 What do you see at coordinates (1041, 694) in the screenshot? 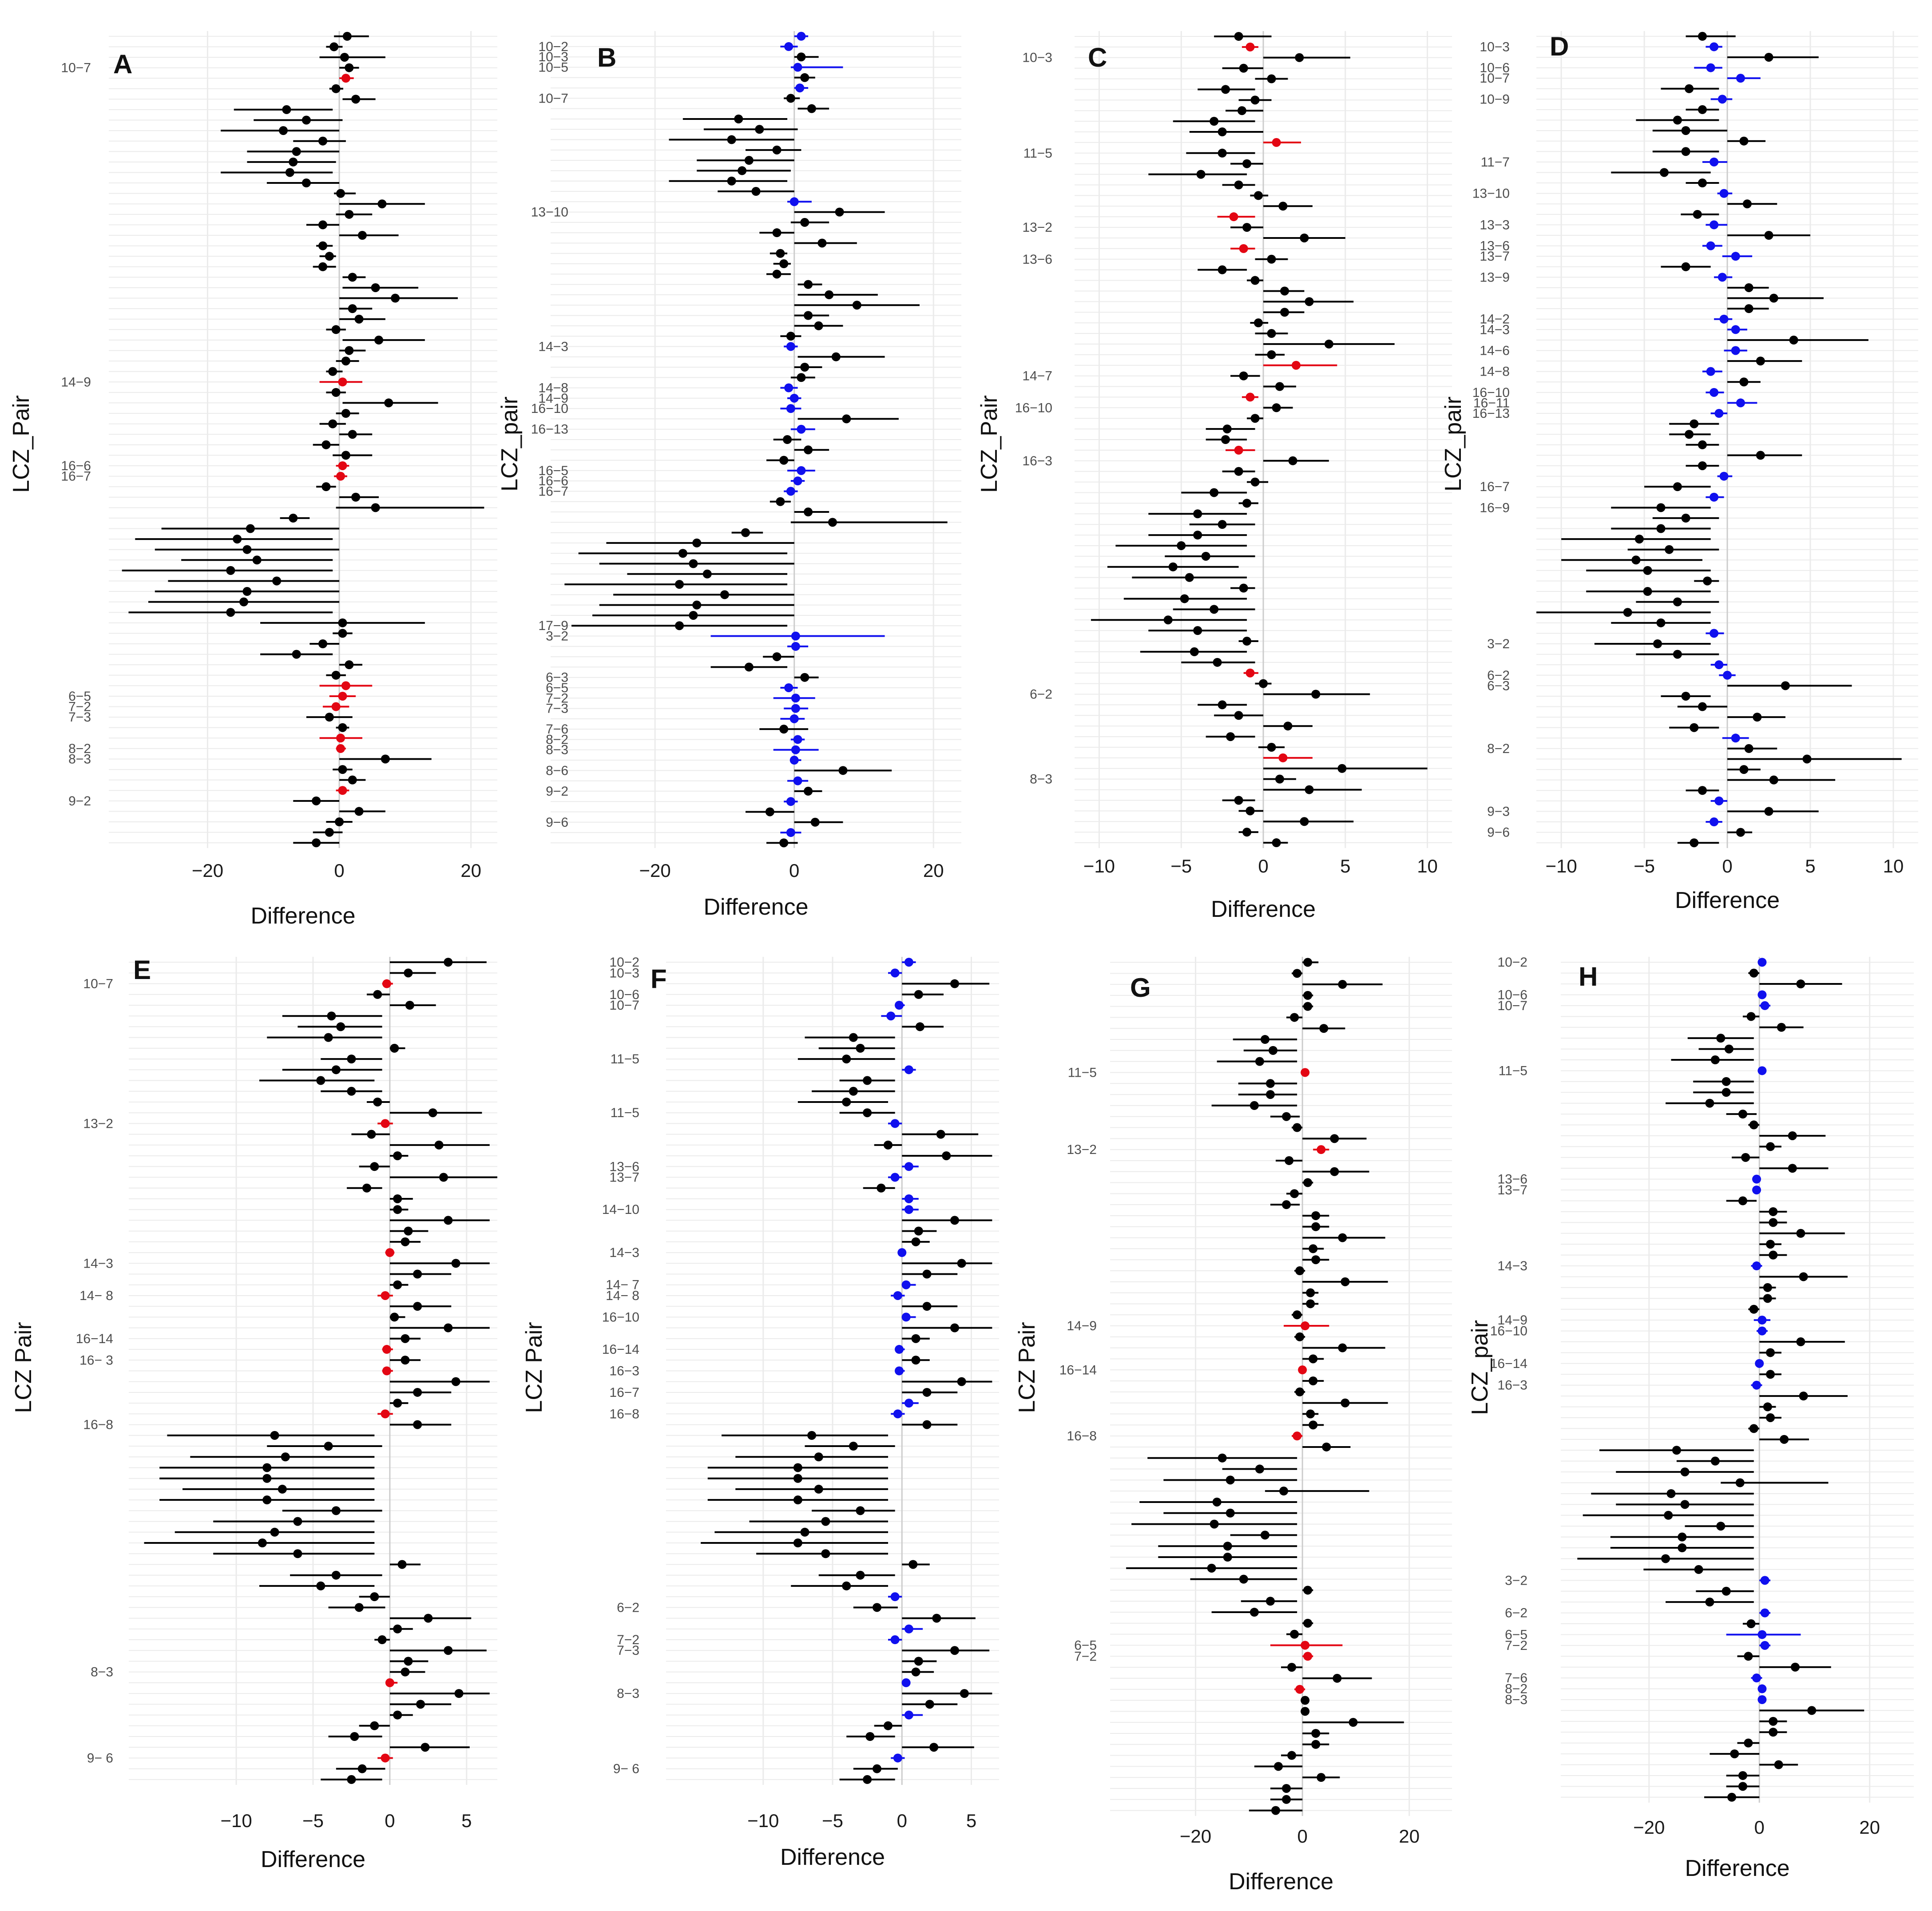
I see `y-tick-label: 6−2` at bounding box center [1041, 694].